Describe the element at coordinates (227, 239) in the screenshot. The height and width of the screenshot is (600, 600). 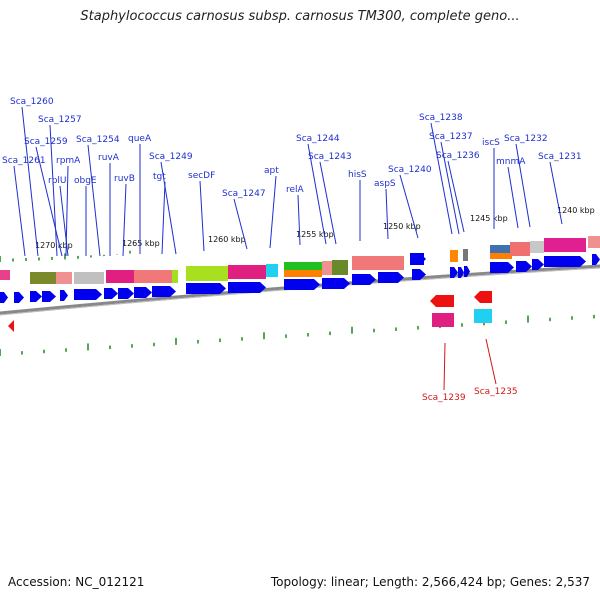
I see `scale-label: 1260 kbp` at that location.